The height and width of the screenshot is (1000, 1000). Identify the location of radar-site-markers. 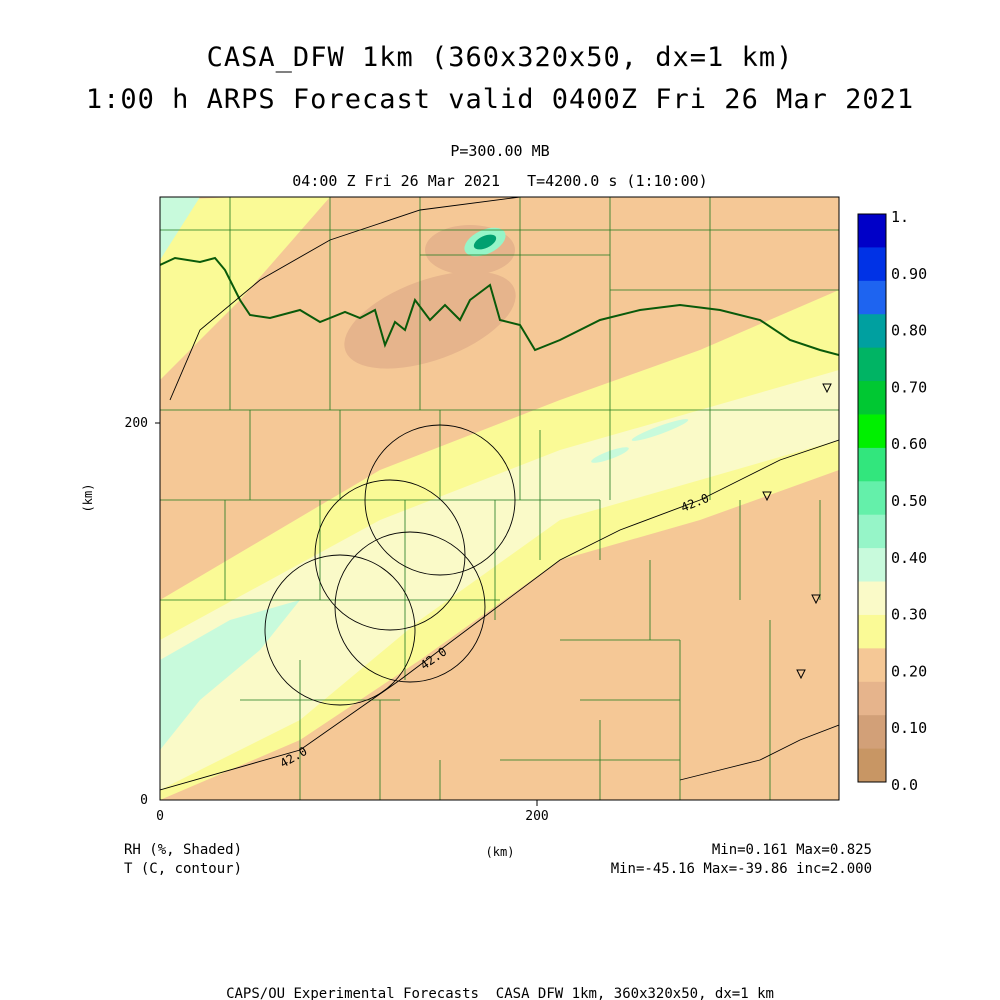
(797, 531).